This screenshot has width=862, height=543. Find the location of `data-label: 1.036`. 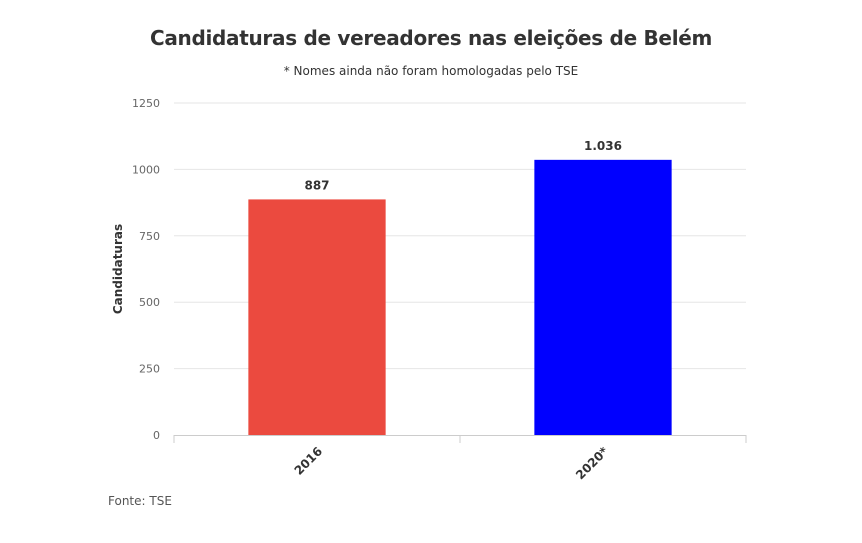

data-label: 1.036 is located at coordinates (603, 146).